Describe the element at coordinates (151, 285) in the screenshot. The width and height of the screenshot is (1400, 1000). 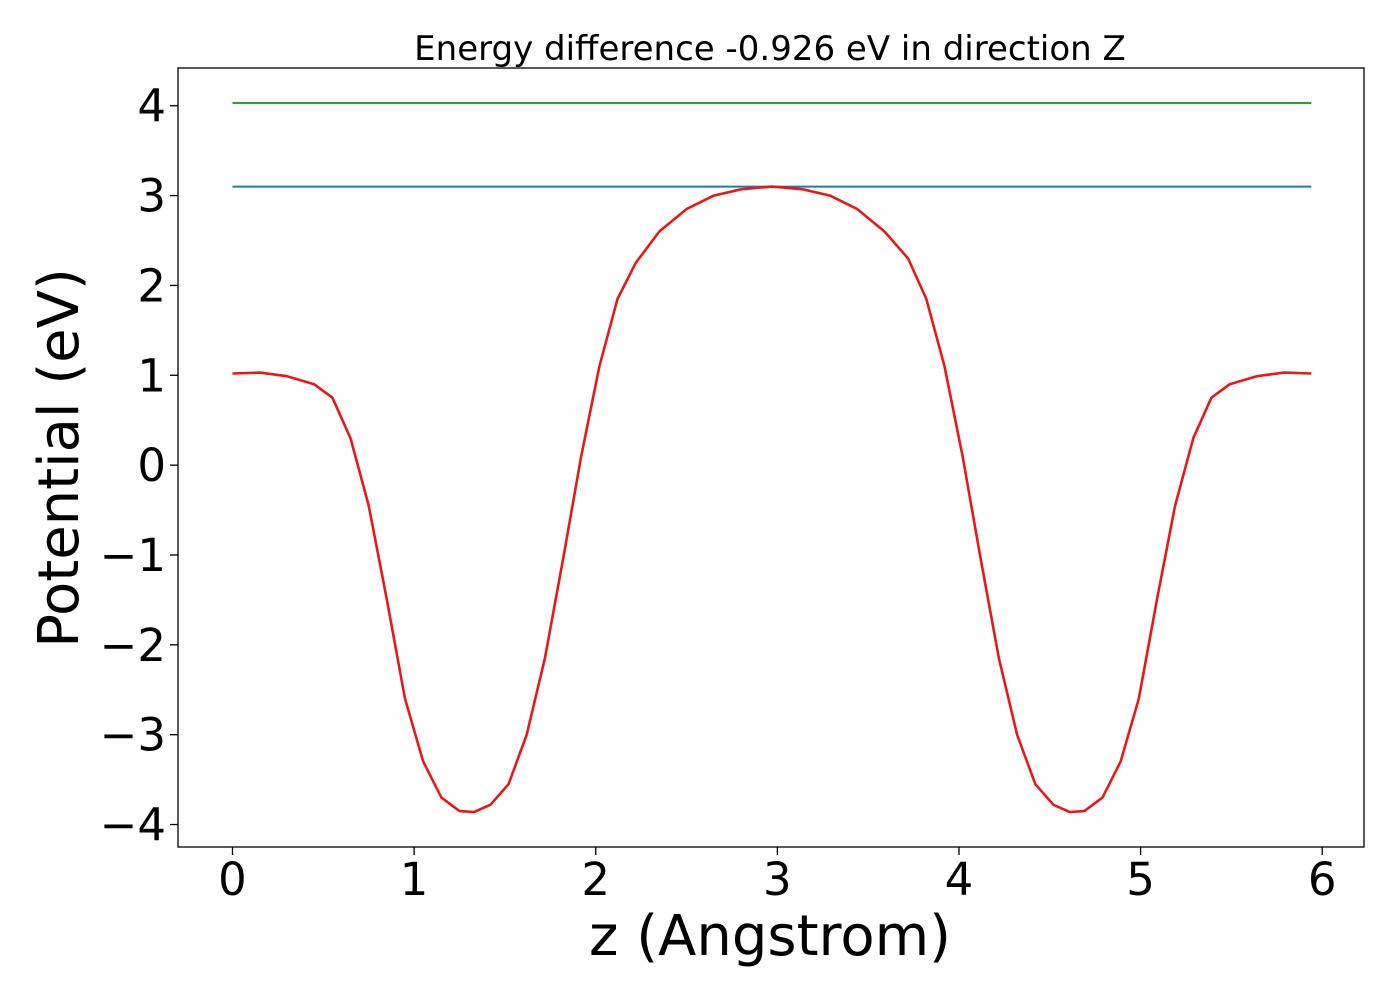
I see `y-tick-label: 2` at that location.